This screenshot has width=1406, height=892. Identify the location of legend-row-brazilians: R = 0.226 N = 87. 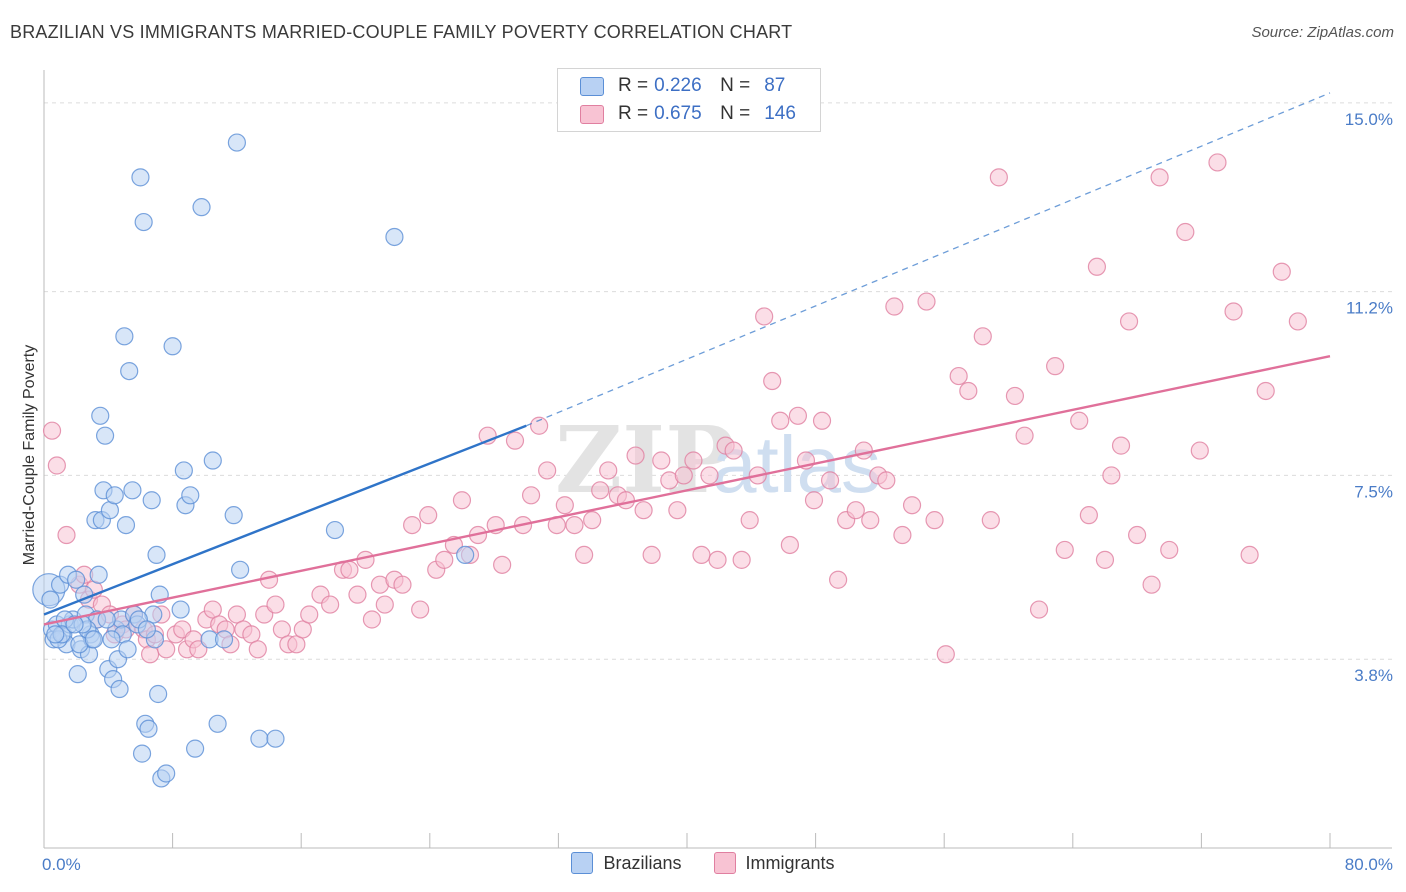
(682, 86).